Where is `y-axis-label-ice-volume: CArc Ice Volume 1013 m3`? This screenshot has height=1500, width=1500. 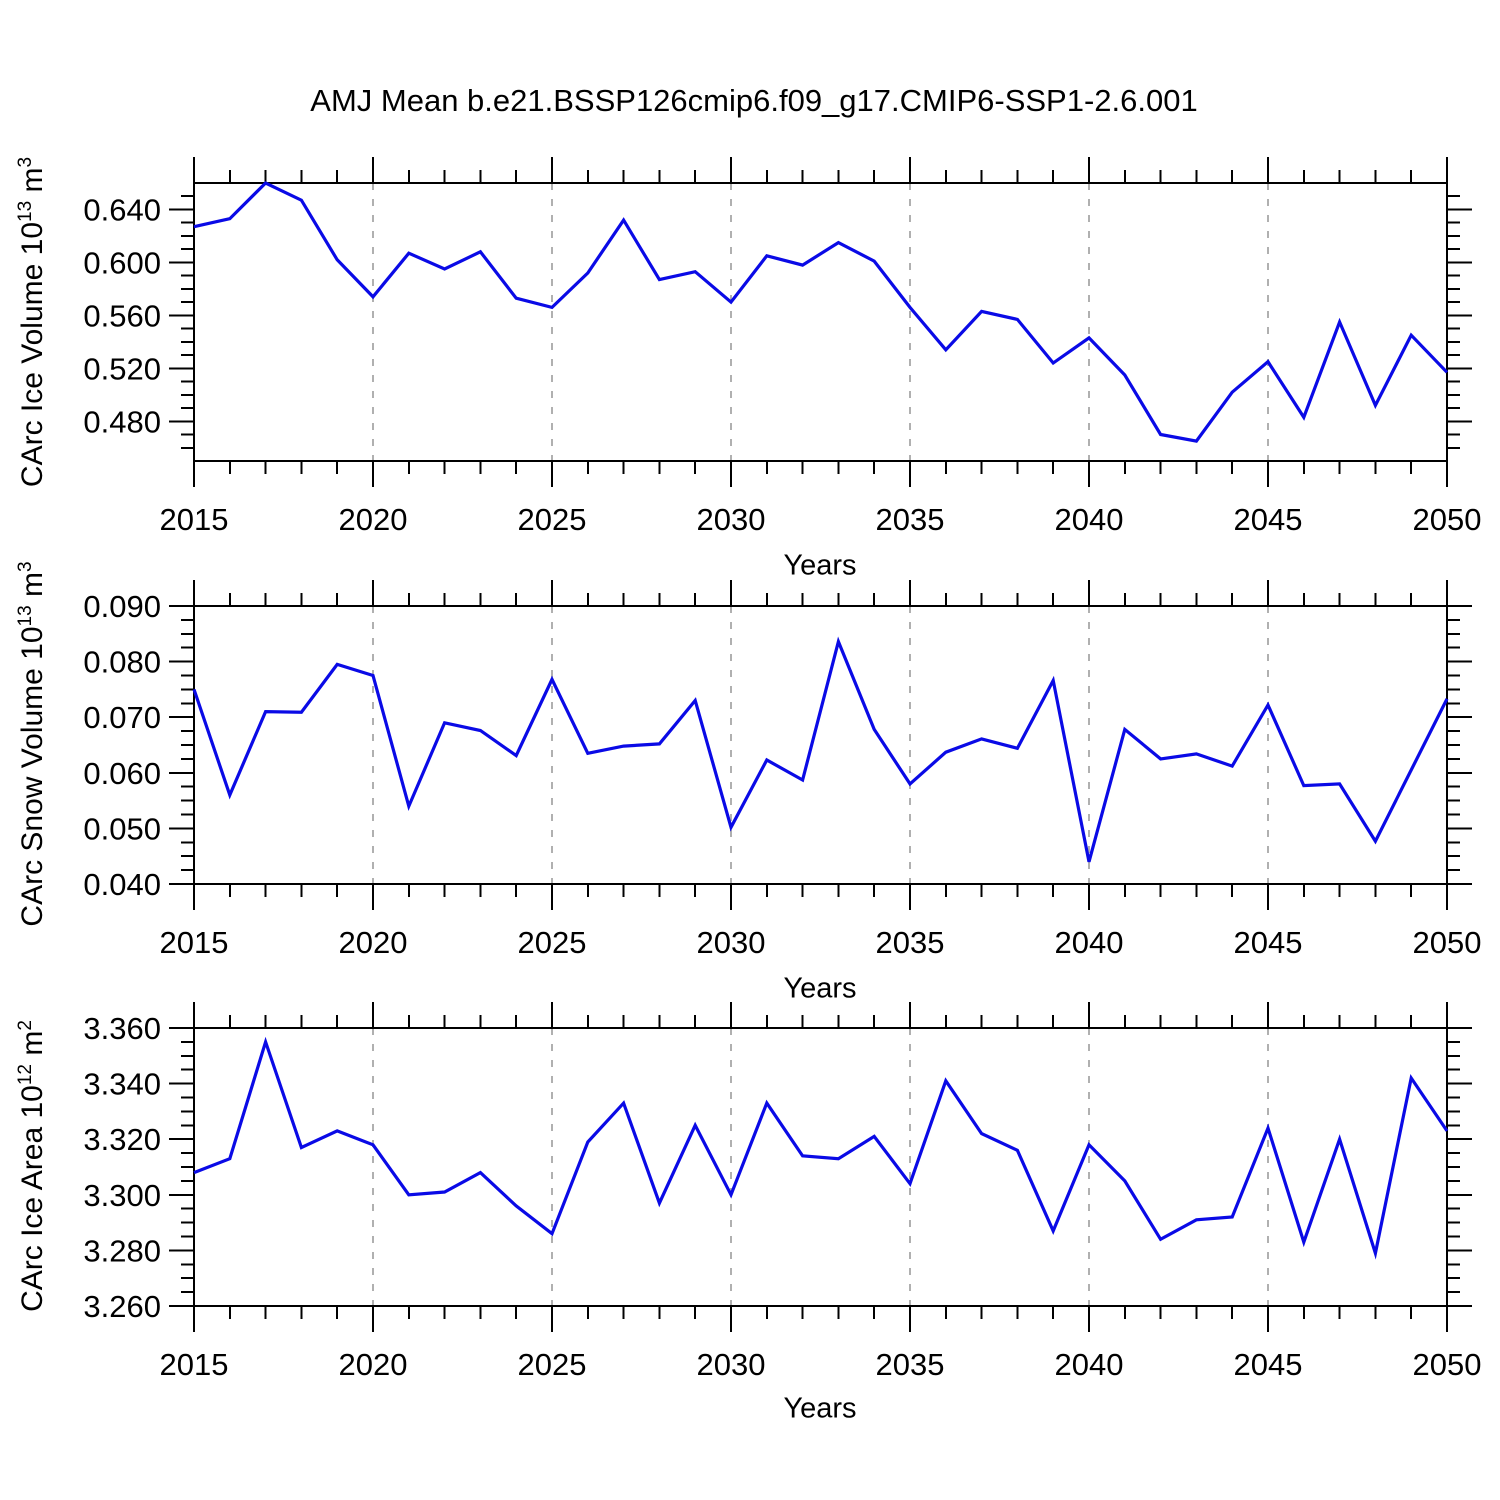 y-axis-label-ice-volume: CArc Ice Volume 1013 m3 is located at coordinates (32, 322).